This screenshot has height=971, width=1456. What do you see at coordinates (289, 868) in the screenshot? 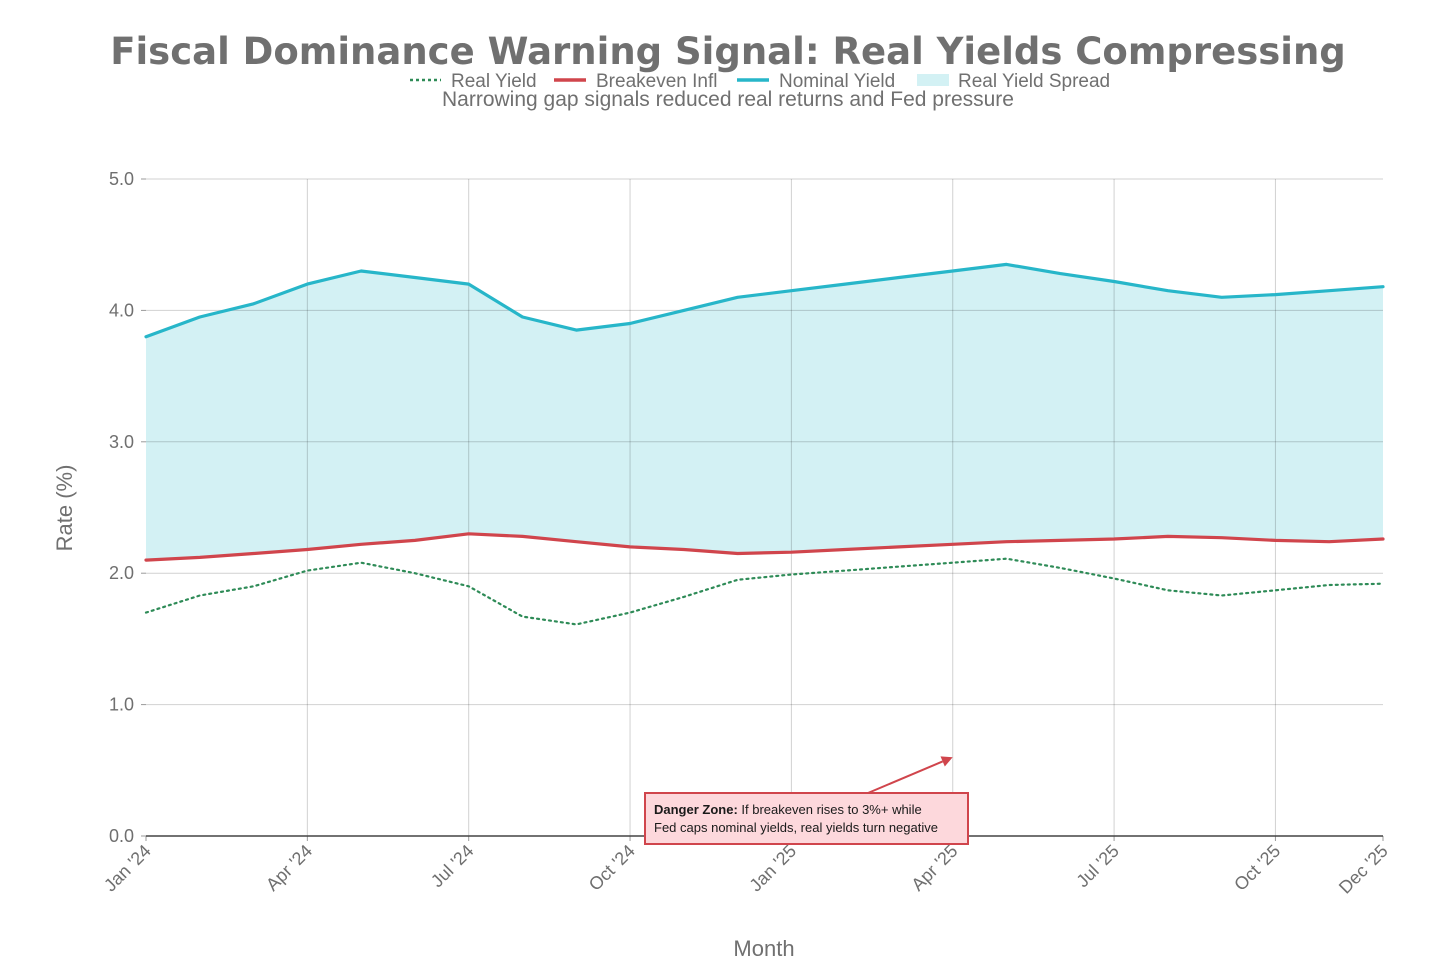
I see `x-tick-label: Apr '24` at bounding box center [289, 868].